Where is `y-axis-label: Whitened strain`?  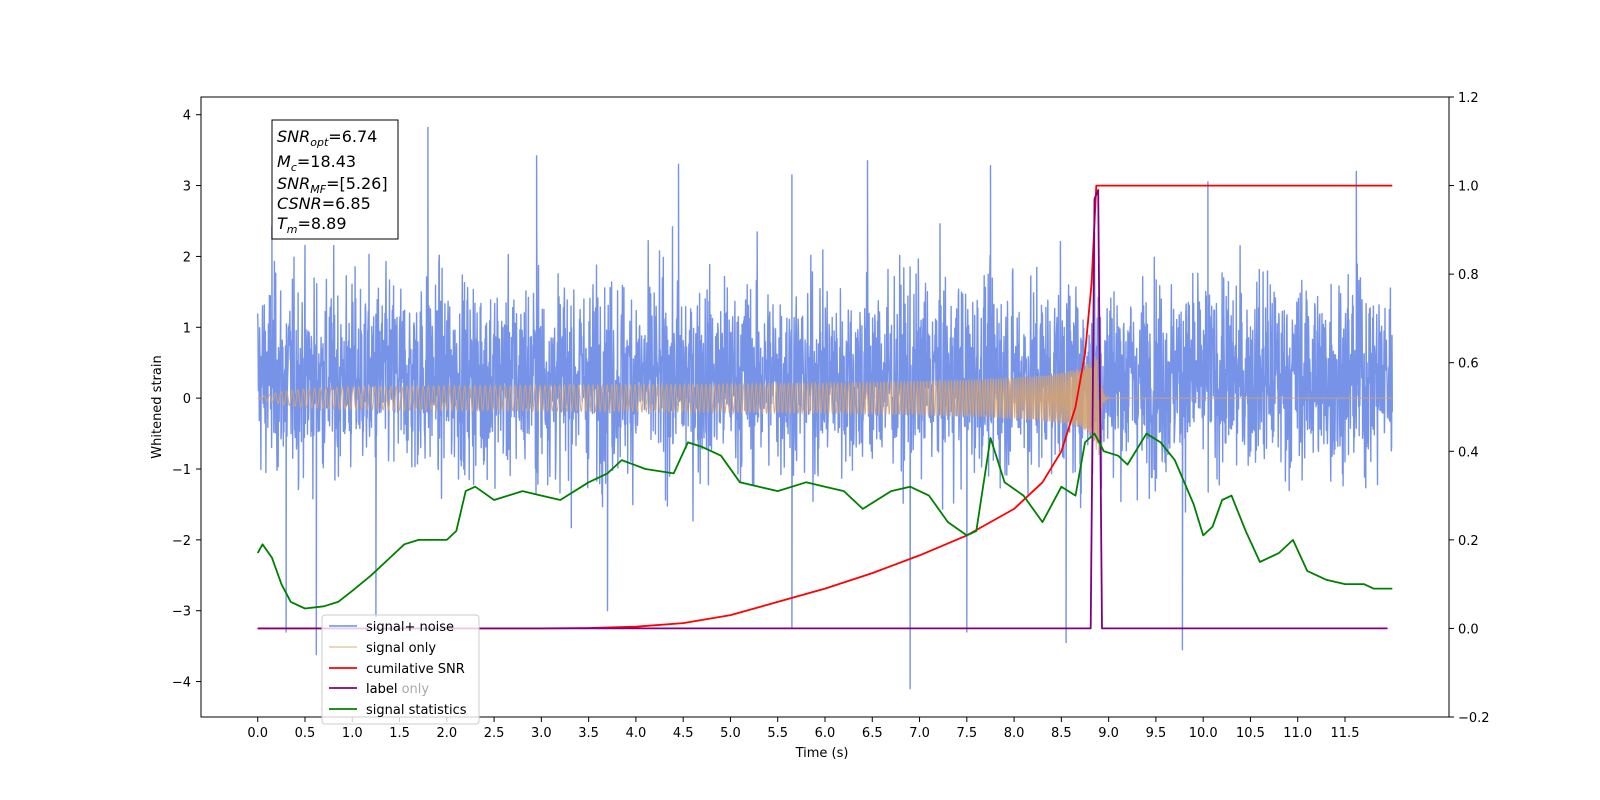
y-axis-label: Whitened strain is located at coordinates (157, 406).